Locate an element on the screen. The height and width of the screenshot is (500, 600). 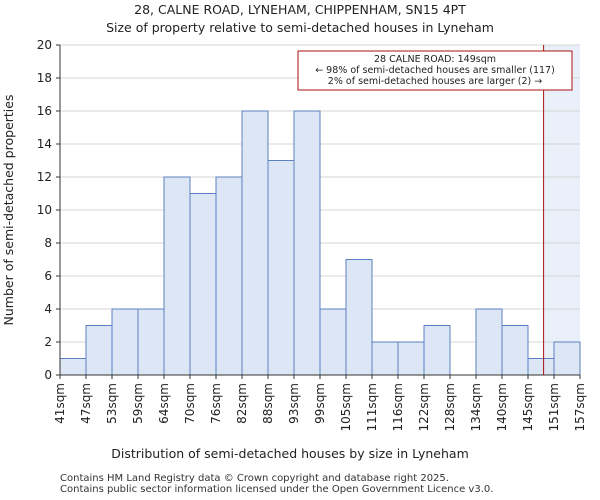
bar-151sqm is located at coordinates (567, 358).